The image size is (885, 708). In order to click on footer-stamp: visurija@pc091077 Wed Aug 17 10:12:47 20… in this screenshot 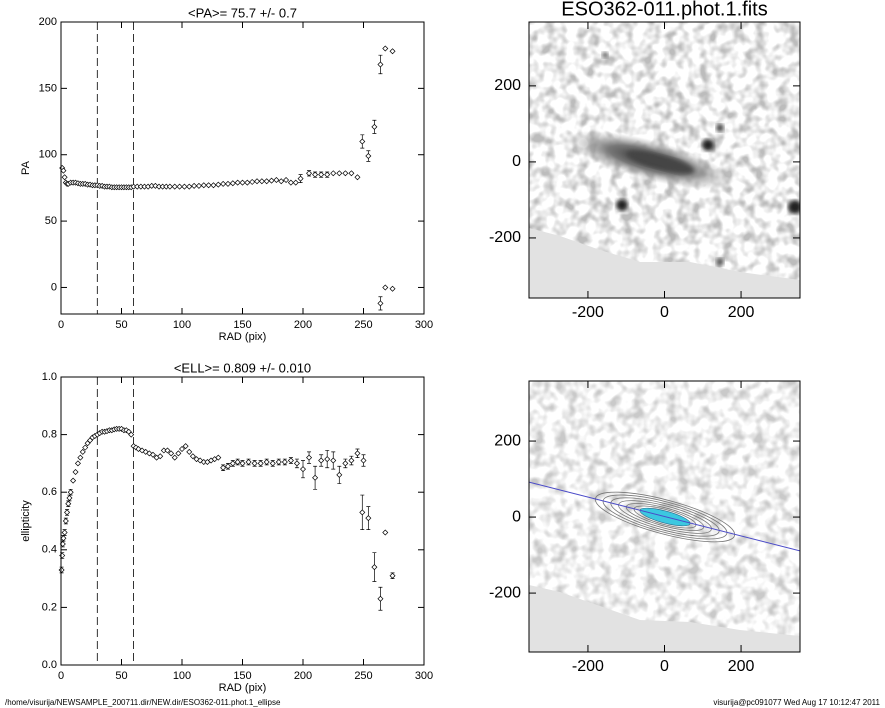, I will do `click(796, 702)`.